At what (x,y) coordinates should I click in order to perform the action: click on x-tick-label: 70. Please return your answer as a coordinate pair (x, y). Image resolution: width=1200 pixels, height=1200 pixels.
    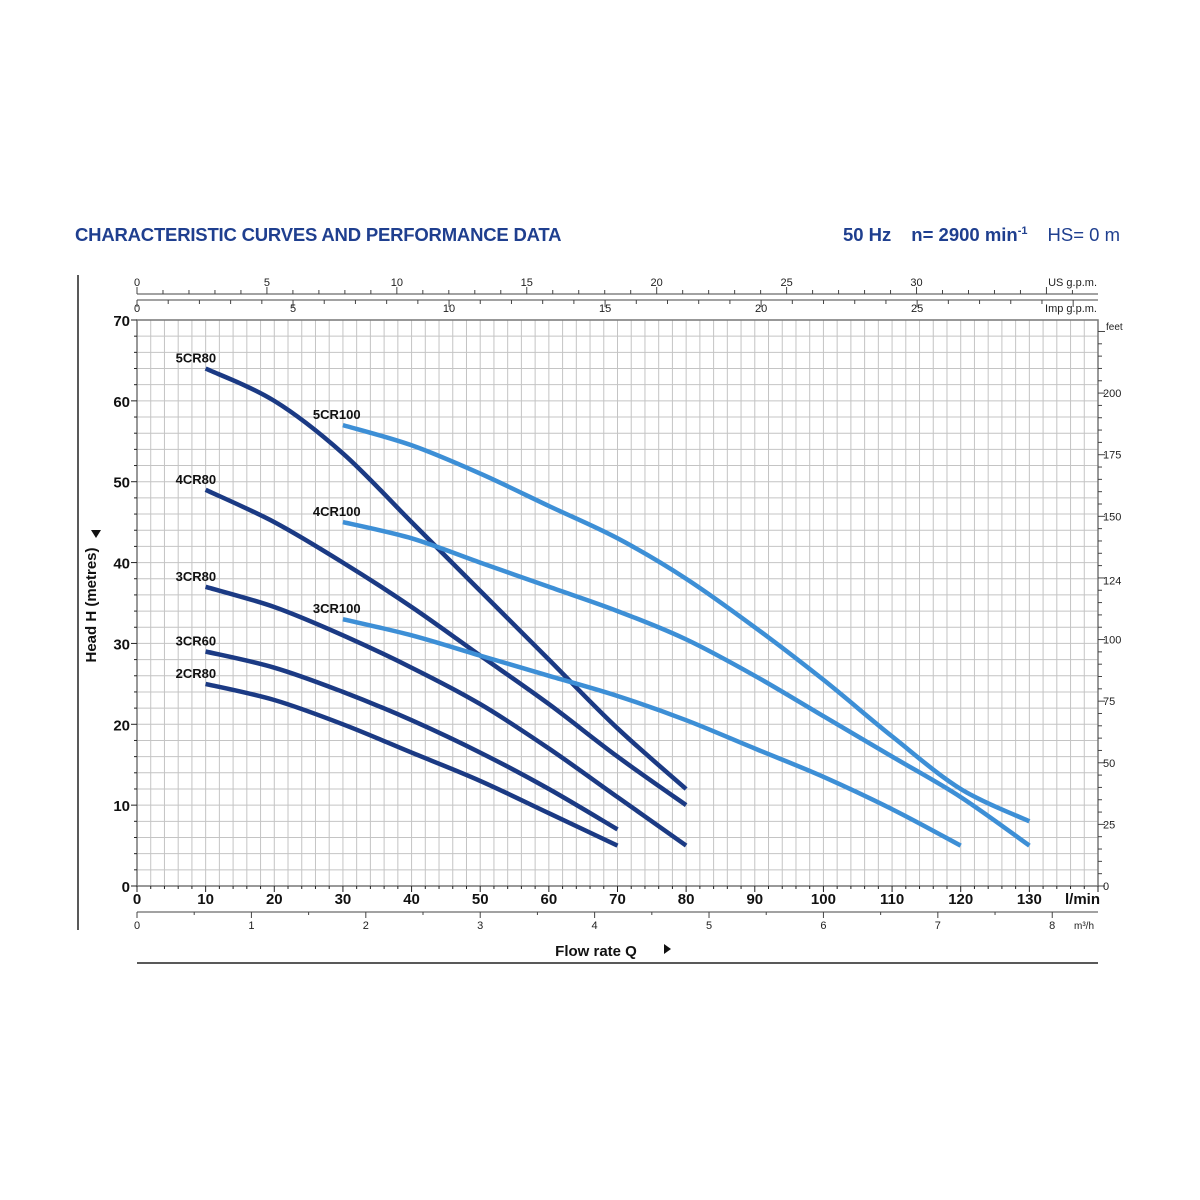
    Looking at the image, I should click on (617, 899).